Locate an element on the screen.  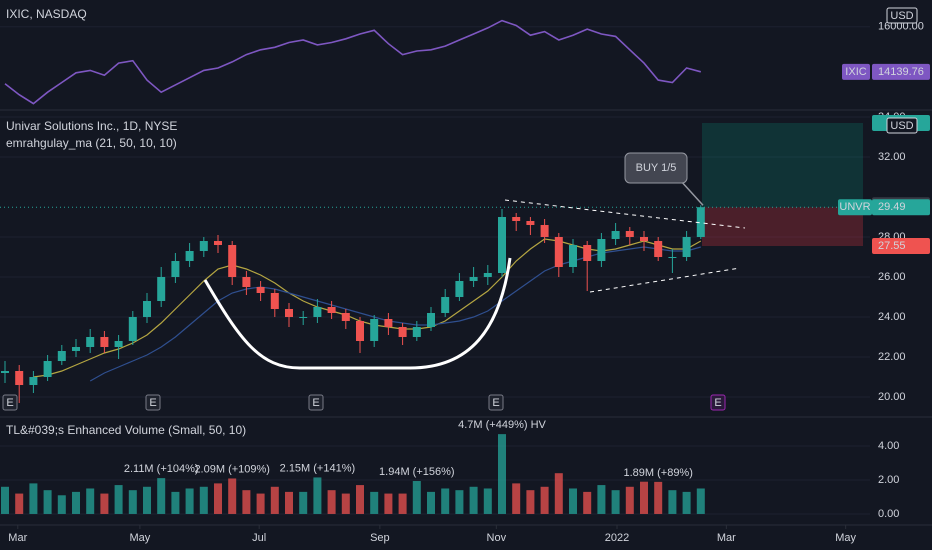
x-tick-label: Jul is located at coordinates (259, 538).